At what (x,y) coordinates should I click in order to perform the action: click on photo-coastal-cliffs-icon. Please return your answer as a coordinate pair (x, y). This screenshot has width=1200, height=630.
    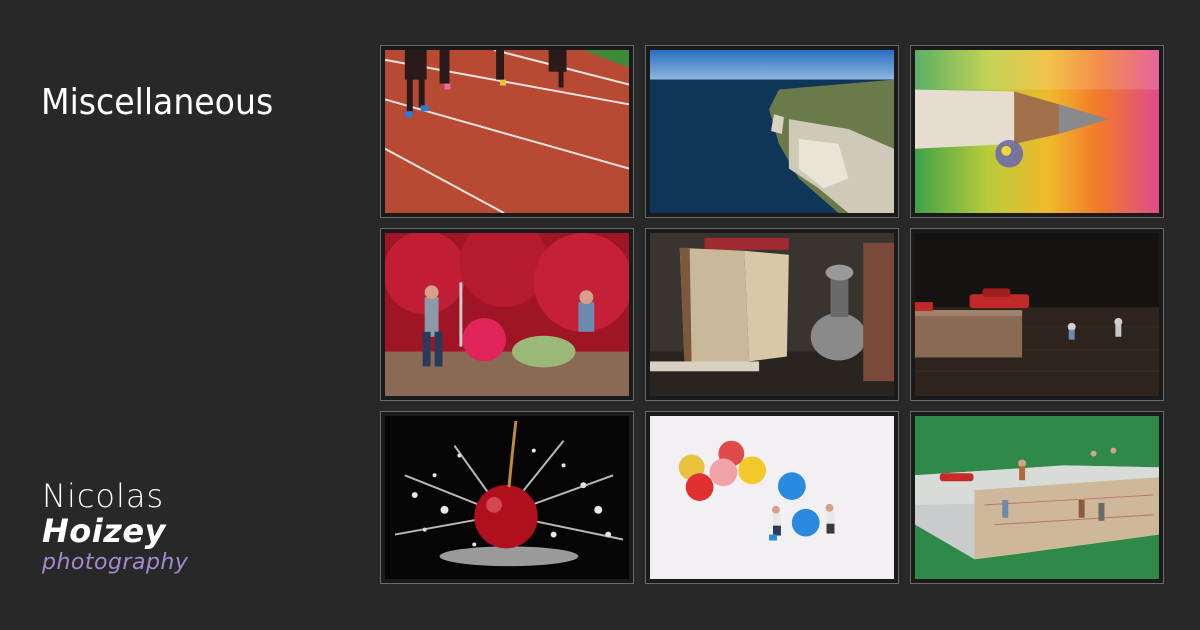
    Looking at the image, I should click on (772, 131).